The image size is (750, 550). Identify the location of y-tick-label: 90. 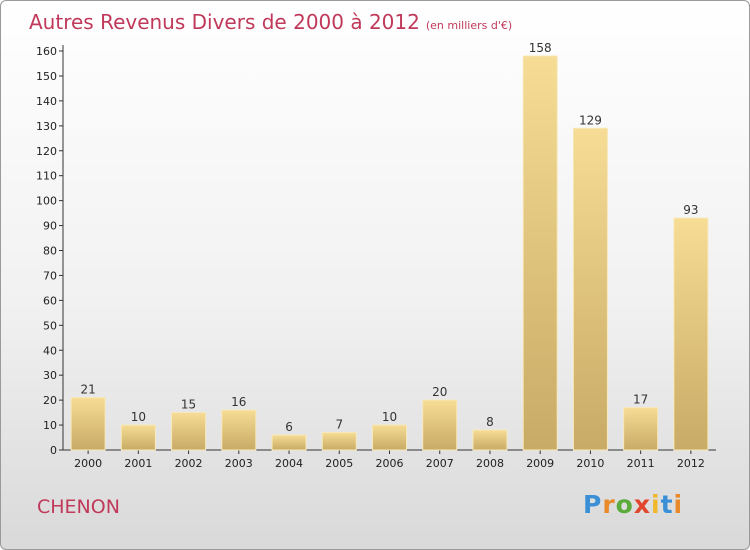
(50, 226).